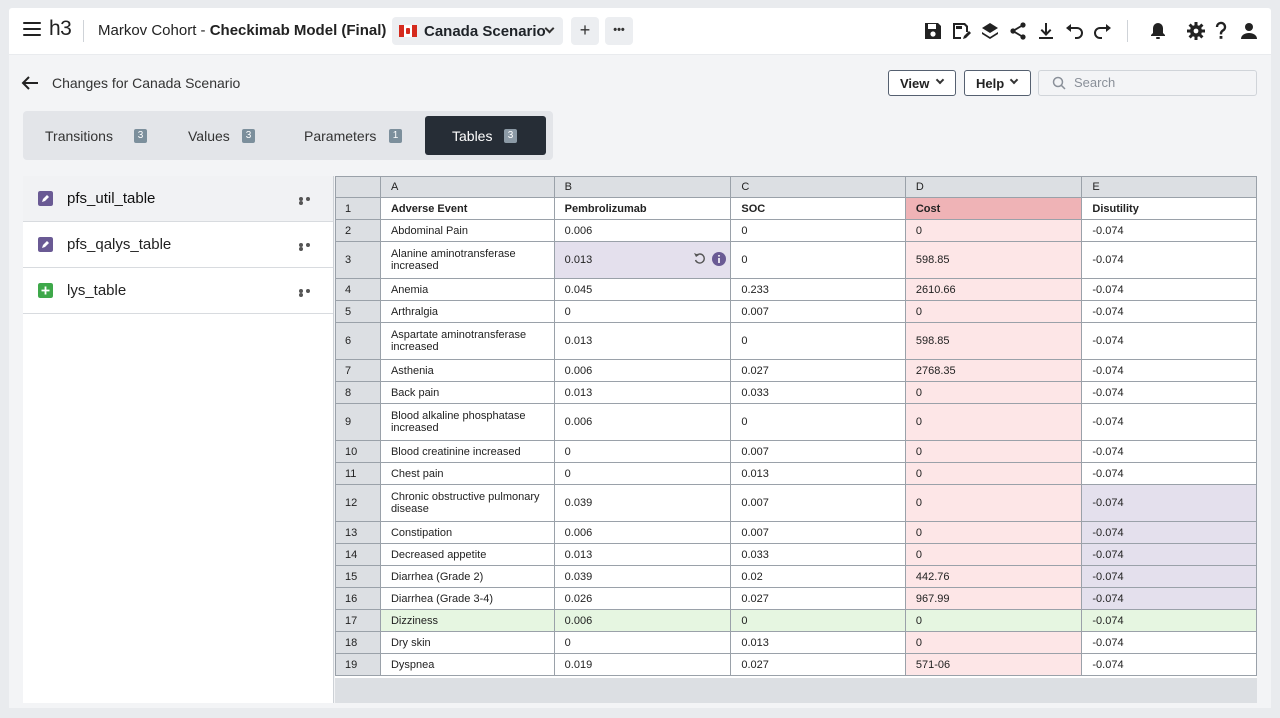 This screenshot has width=1280, height=718. Describe the element at coordinates (358, 422) in the screenshot. I see `row-number: 9` at that location.